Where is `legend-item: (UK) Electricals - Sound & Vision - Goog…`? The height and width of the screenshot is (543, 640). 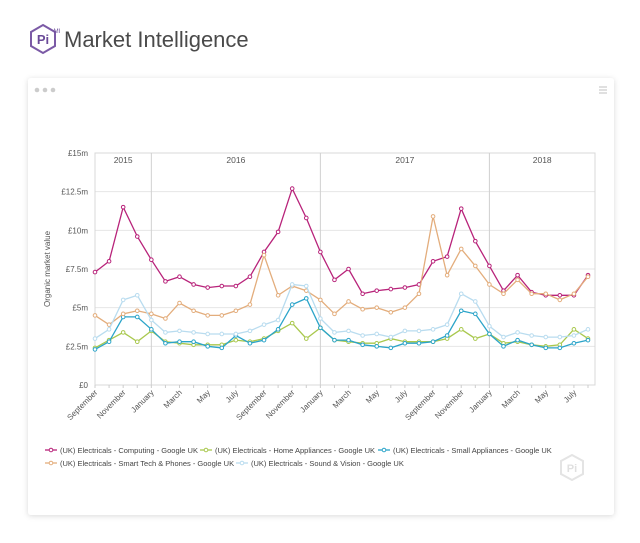 legend-item: (UK) Electricals - Sound & Vision - Goog… is located at coordinates (320, 463).